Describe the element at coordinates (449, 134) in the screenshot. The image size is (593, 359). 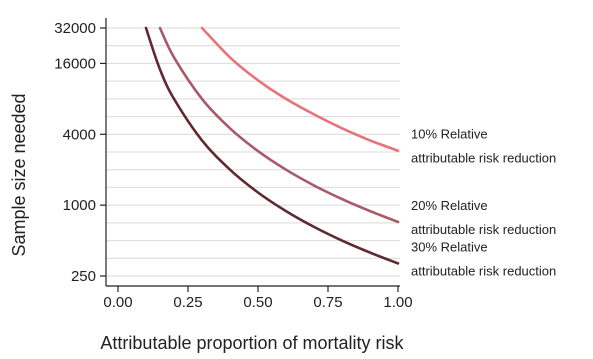
I see `series-label-line1: 10% Relative` at that location.